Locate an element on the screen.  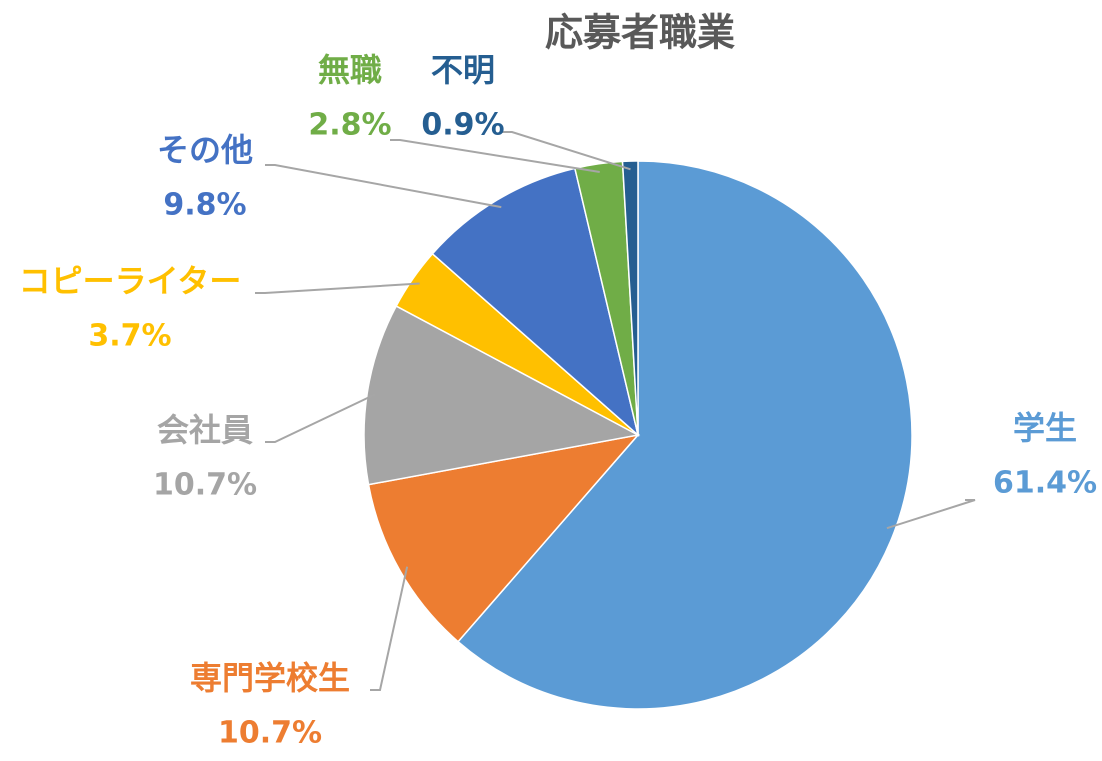
value-label: 61.4% is located at coordinates (1045, 483).